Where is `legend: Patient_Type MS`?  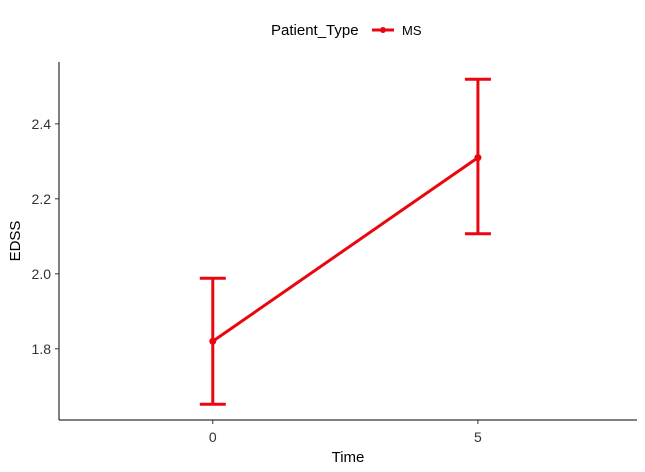
legend: Patient_Type MS is located at coordinates (346, 30).